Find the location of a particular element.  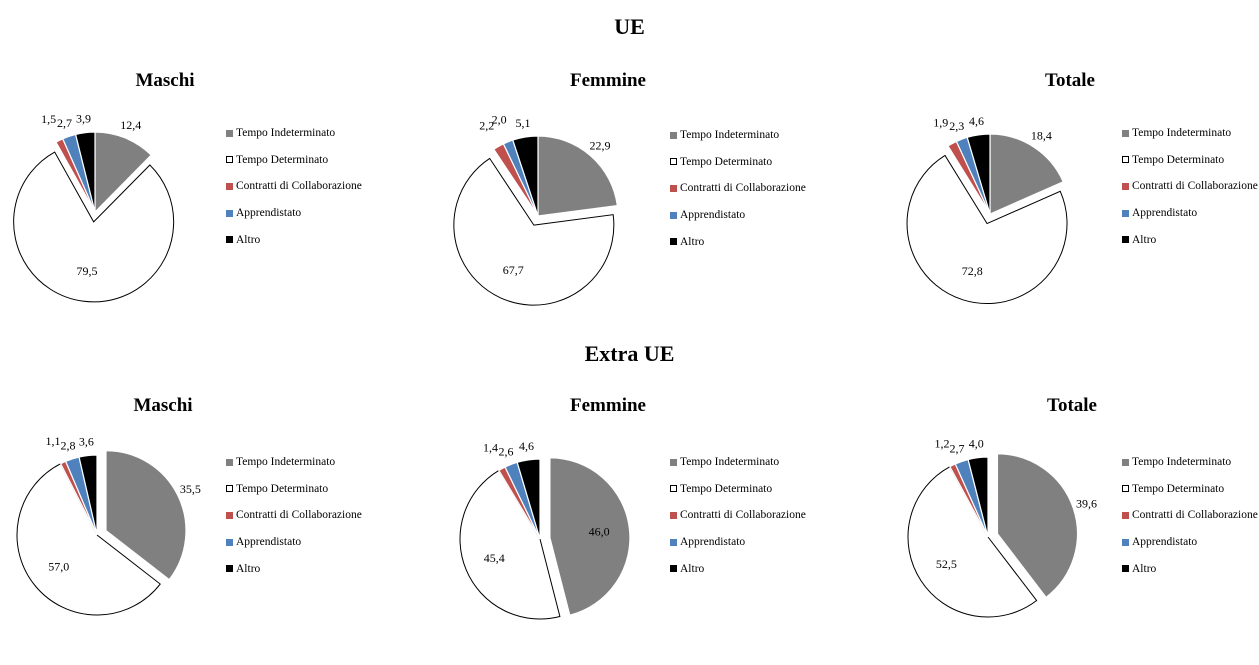

data-label: 1,2 is located at coordinates (941, 444).